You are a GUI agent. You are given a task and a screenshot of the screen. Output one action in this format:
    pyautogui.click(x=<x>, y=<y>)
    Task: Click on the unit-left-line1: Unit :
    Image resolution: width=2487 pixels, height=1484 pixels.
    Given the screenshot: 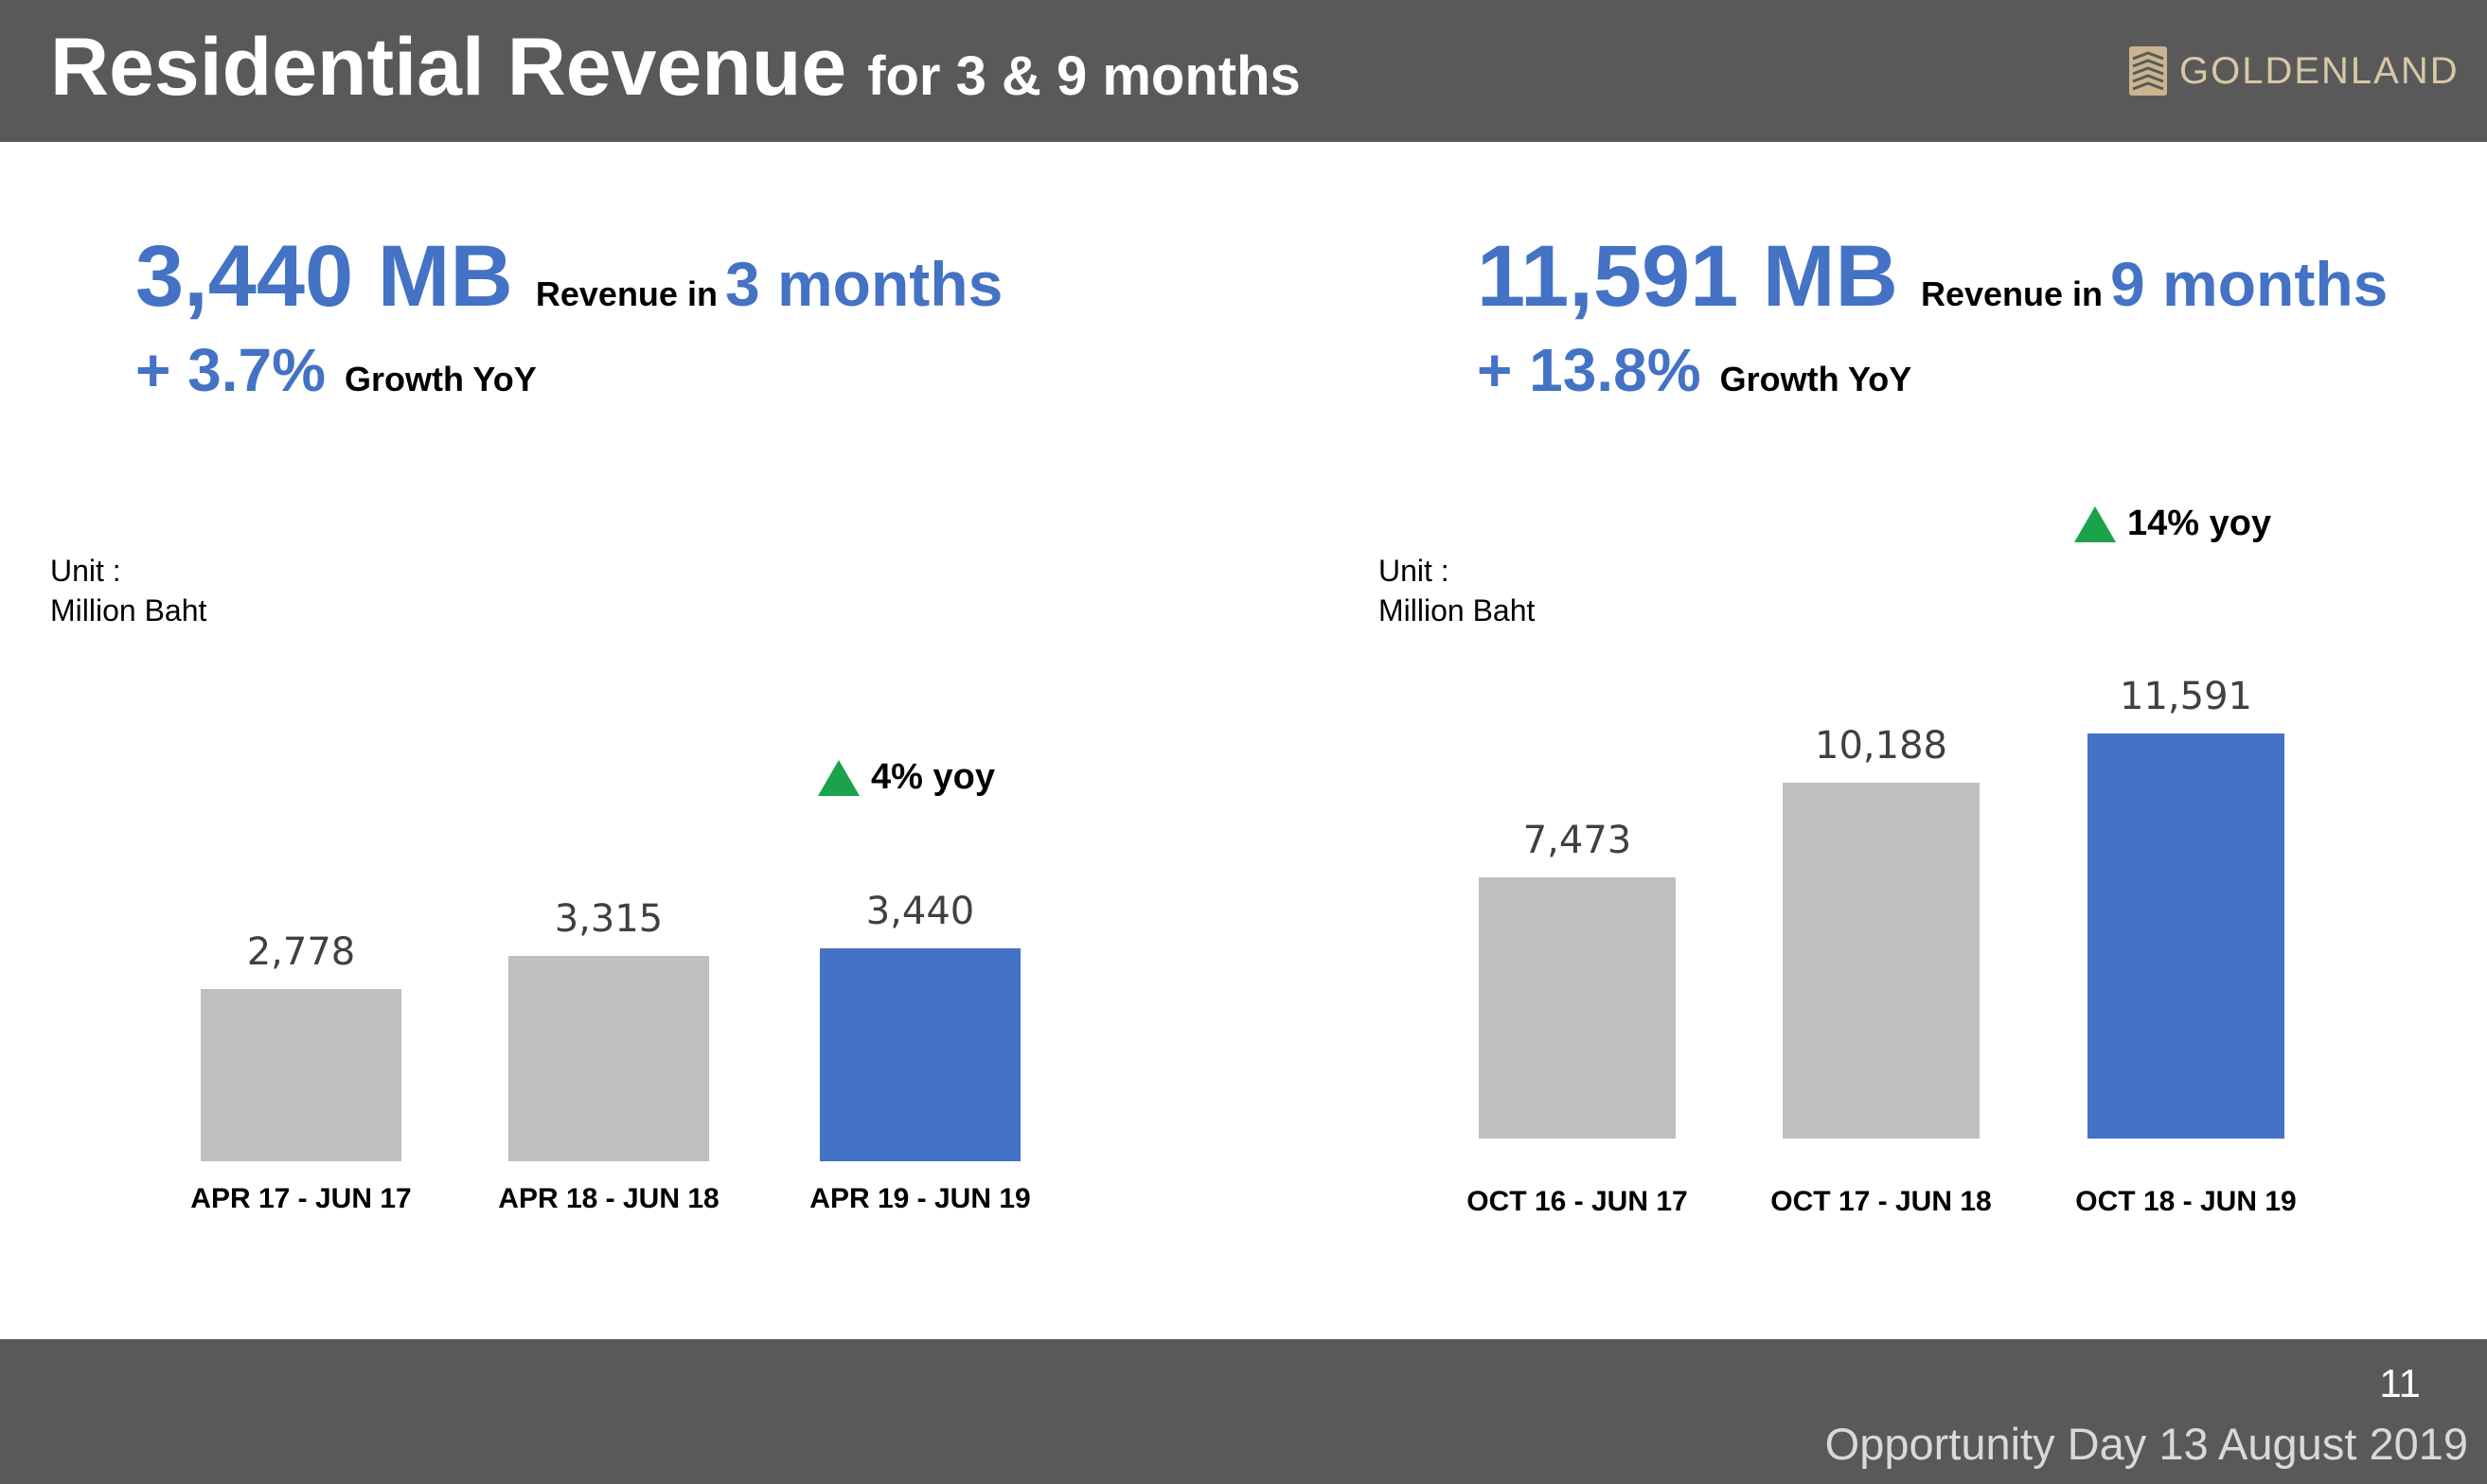 What is the action you would take?
    pyautogui.click(x=85, y=571)
    